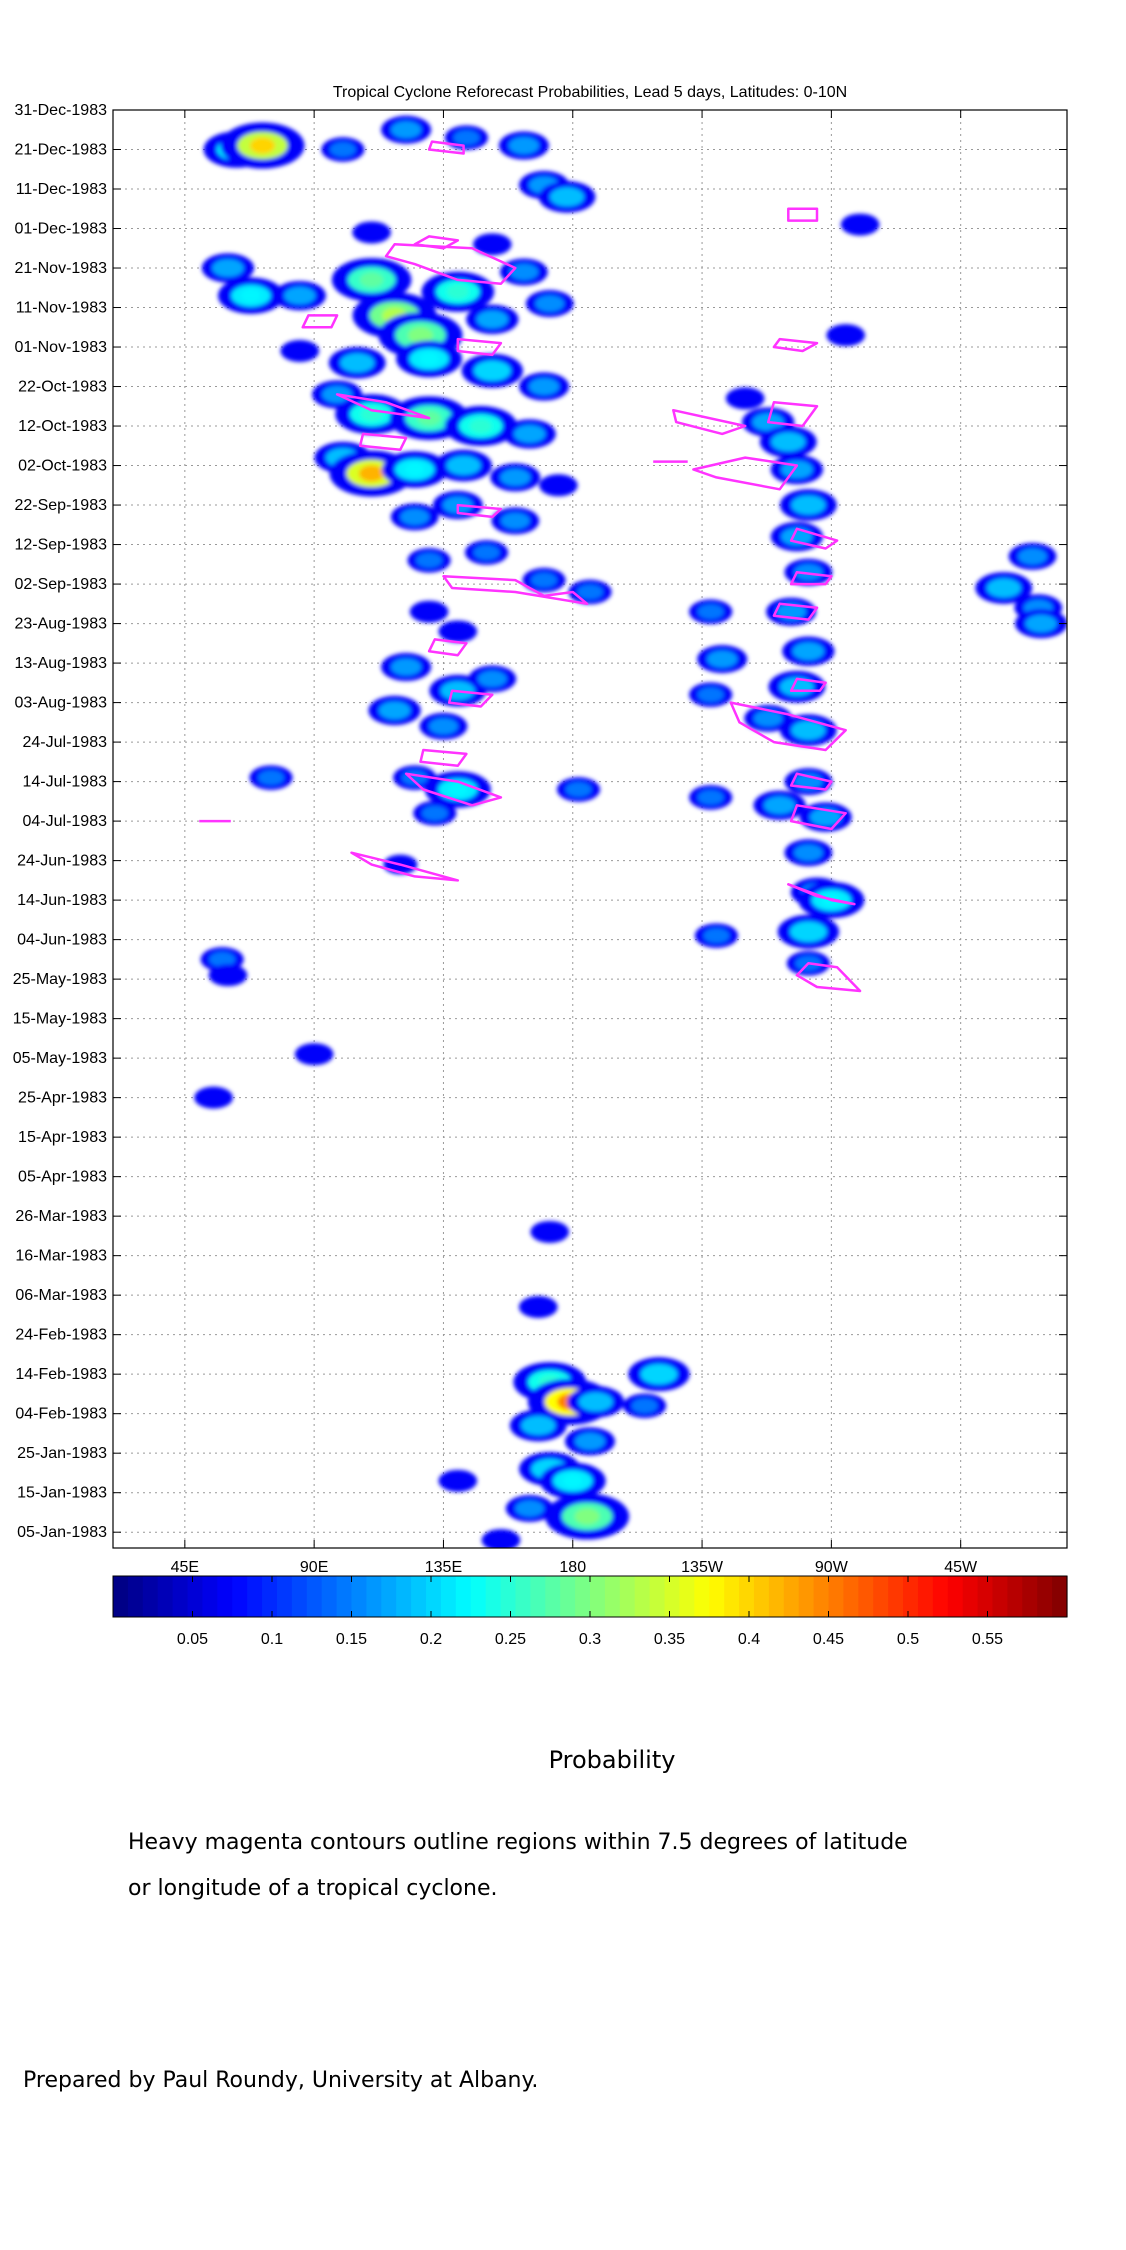 The height and width of the screenshot is (2250, 1126). Describe the element at coordinates (313, 1888) in the screenshot. I see `caption-line-2: or longitude of a tropical cyclone.` at that location.